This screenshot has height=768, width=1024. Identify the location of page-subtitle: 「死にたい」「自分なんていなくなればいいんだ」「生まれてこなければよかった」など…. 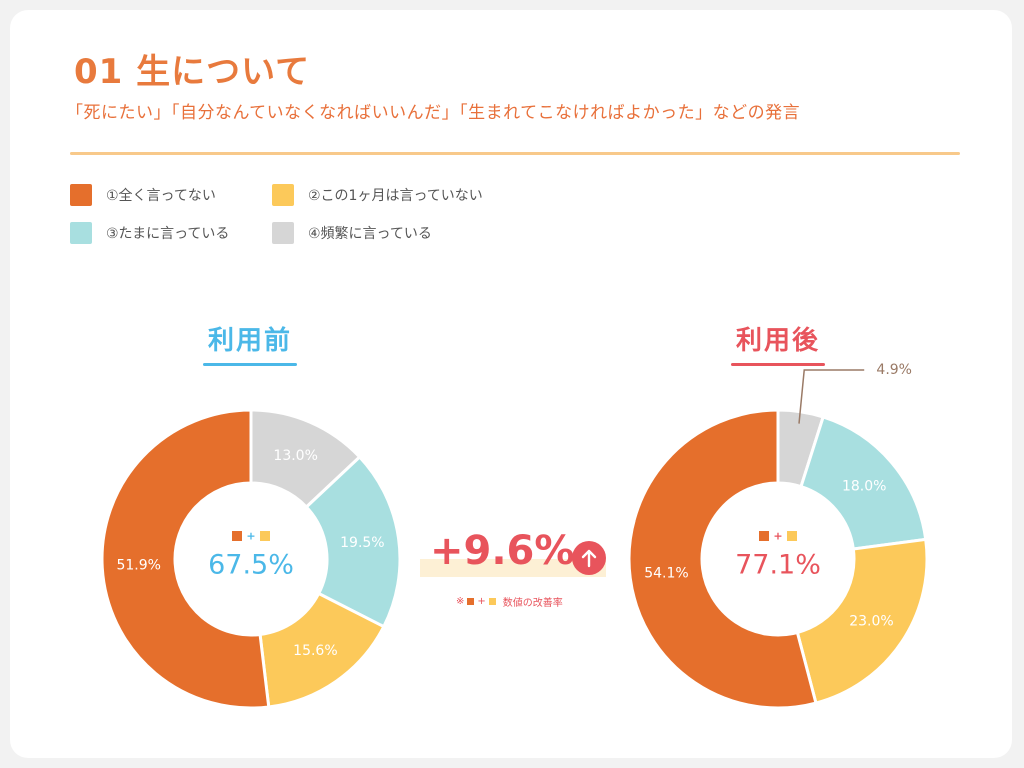
(433, 113).